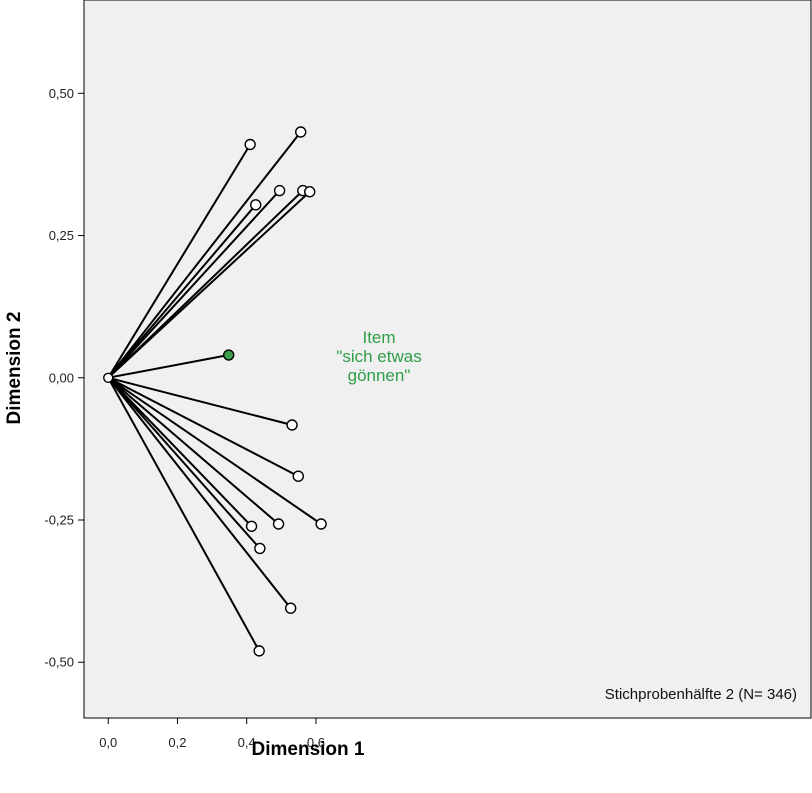 This screenshot has height=793, width=812. What do you see at coordinates (247, 742) in the screenshot?
I see `x-tick-label: 0,4` at bounding box center [247, 742].